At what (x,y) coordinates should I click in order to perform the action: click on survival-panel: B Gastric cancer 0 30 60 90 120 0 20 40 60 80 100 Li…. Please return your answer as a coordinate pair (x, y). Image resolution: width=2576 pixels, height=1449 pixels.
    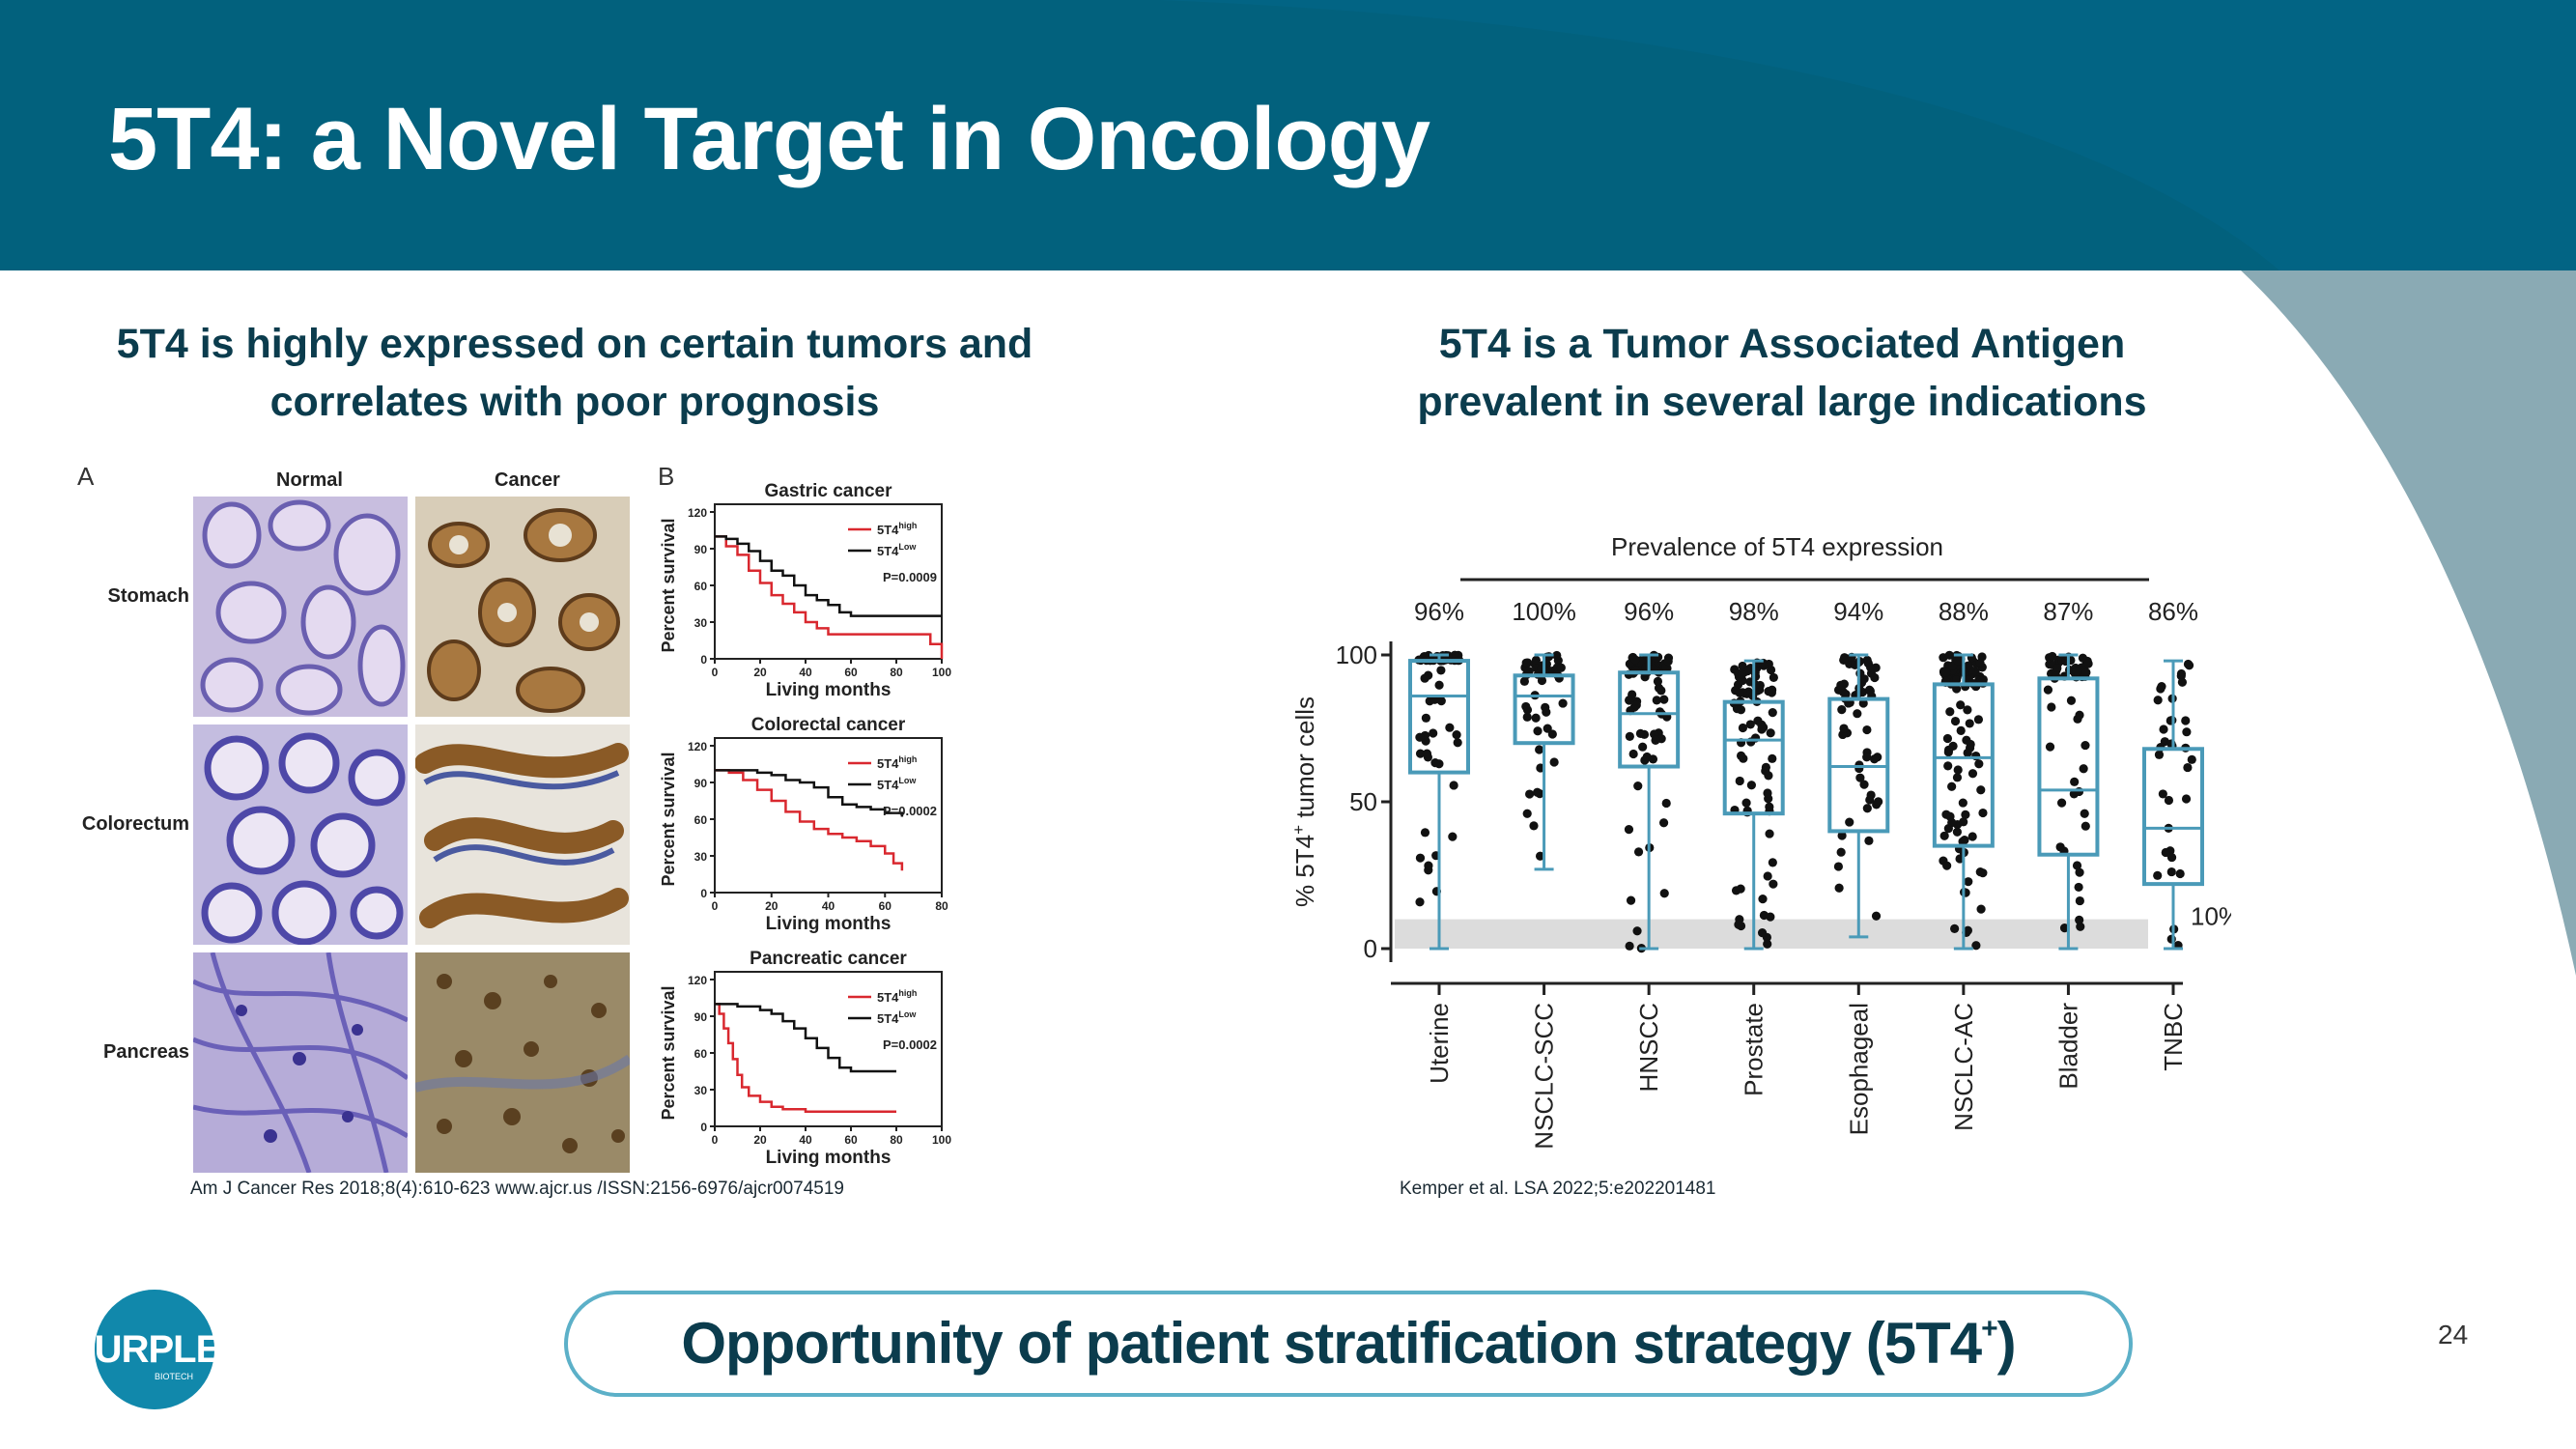
    Looking at the image, I should click on (811, 811).